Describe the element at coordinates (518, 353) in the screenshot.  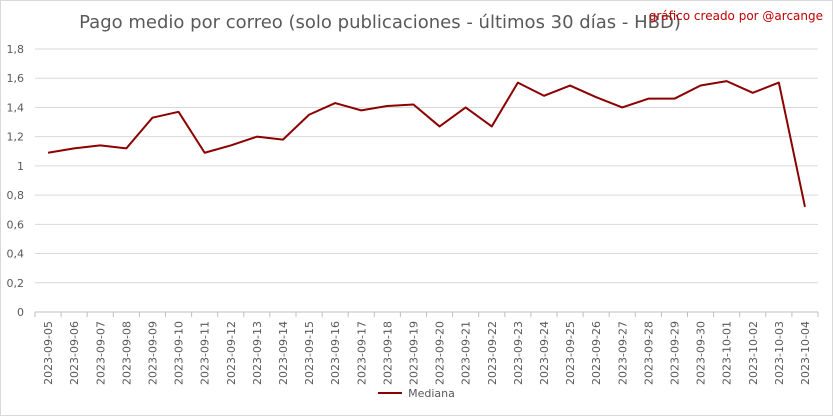
I see `x-tick-label: 2023-09-23` at that location.